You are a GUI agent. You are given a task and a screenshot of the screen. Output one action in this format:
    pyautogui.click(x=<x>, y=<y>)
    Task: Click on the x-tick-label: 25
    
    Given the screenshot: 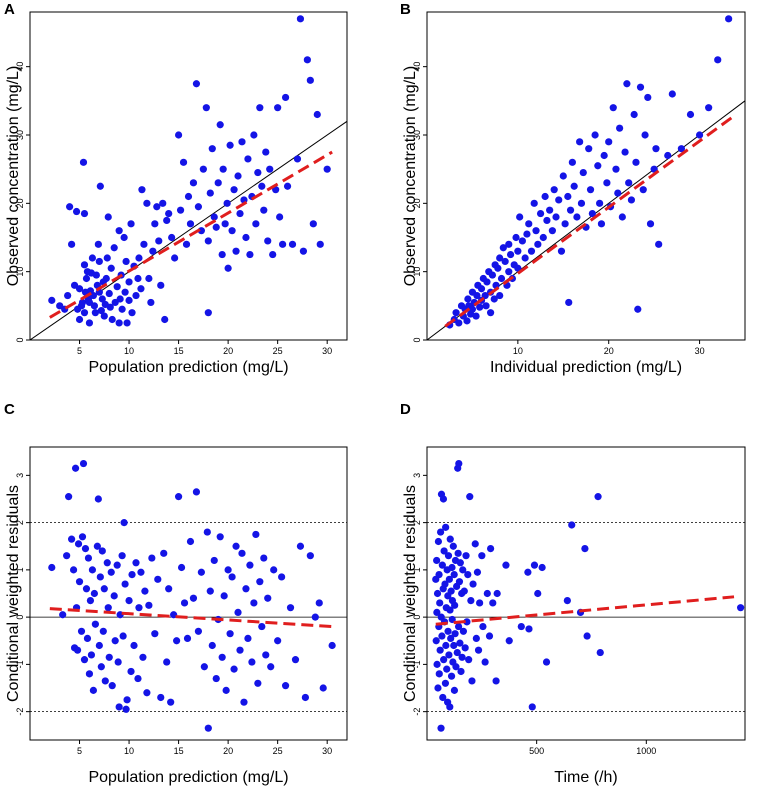 What is the action you would take?
    pyautogui.click(x=278, y=351)
    